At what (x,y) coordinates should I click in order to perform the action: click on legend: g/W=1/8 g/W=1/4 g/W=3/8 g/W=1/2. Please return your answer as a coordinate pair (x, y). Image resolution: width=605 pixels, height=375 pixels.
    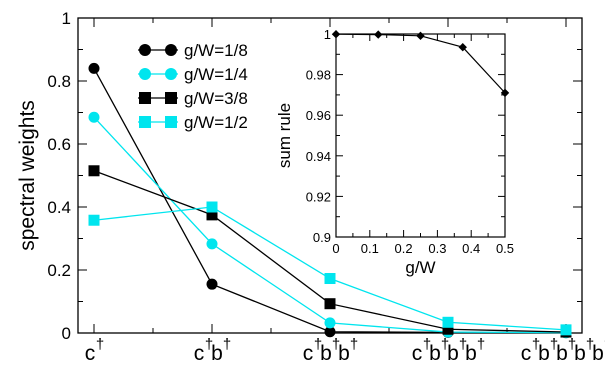
    Looking at the image, I should click on (193, 86).